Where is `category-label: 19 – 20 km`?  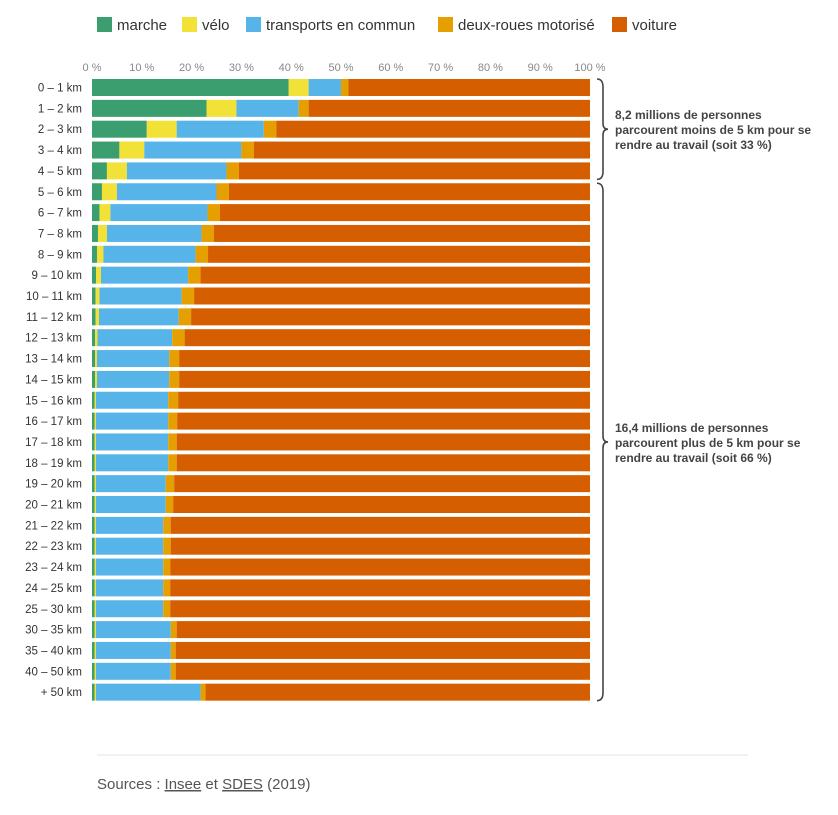 category-label: 19 – 20 km is located at coordinates (53, 485).